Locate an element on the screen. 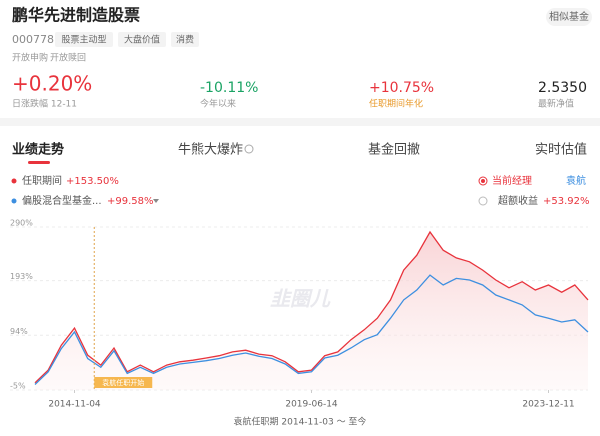 The width and height of the screenshot is (600, 436). watermark: 韭圈儿 is located at coordinates (300, 299).